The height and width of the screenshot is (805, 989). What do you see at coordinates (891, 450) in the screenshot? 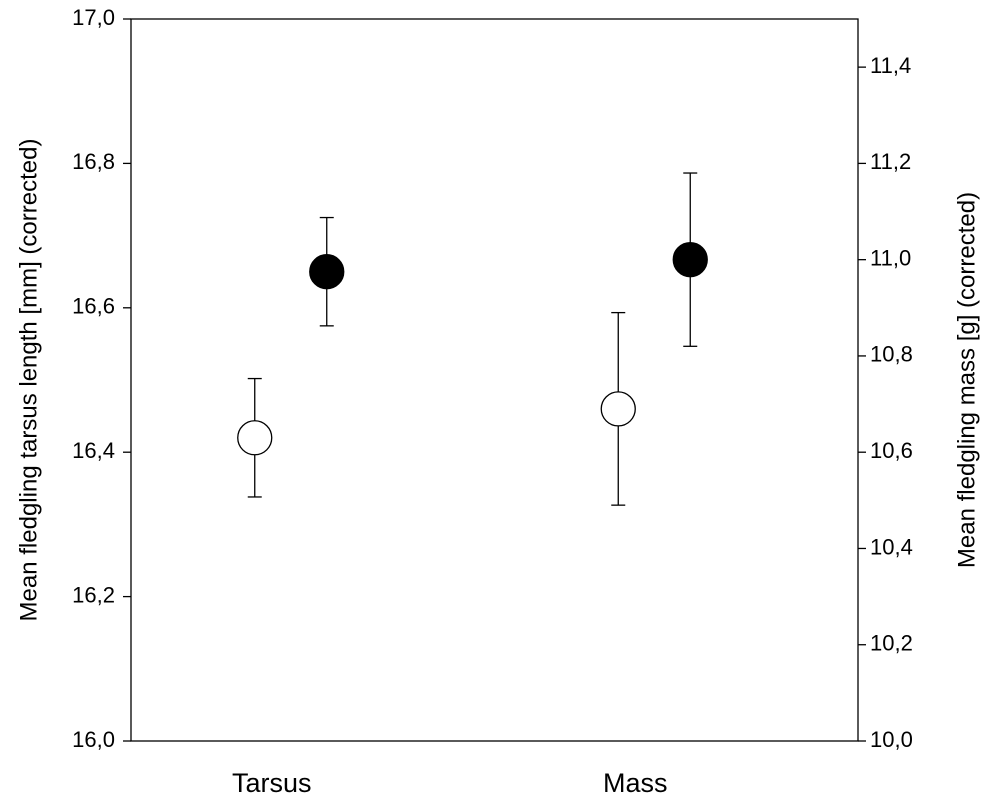
I see `y2-tick-label: 10,6` at bounding box center [891, 450].